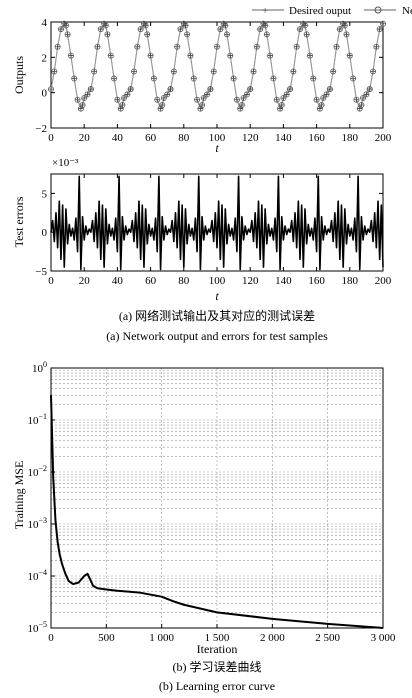 The image size is (412, 698). What do you see at coordinates (217, 315) in the screenshot?
I see `caption-a-cn: (a) 网络测试输出及其对应的测试误差` at bounding box center [217, 315].